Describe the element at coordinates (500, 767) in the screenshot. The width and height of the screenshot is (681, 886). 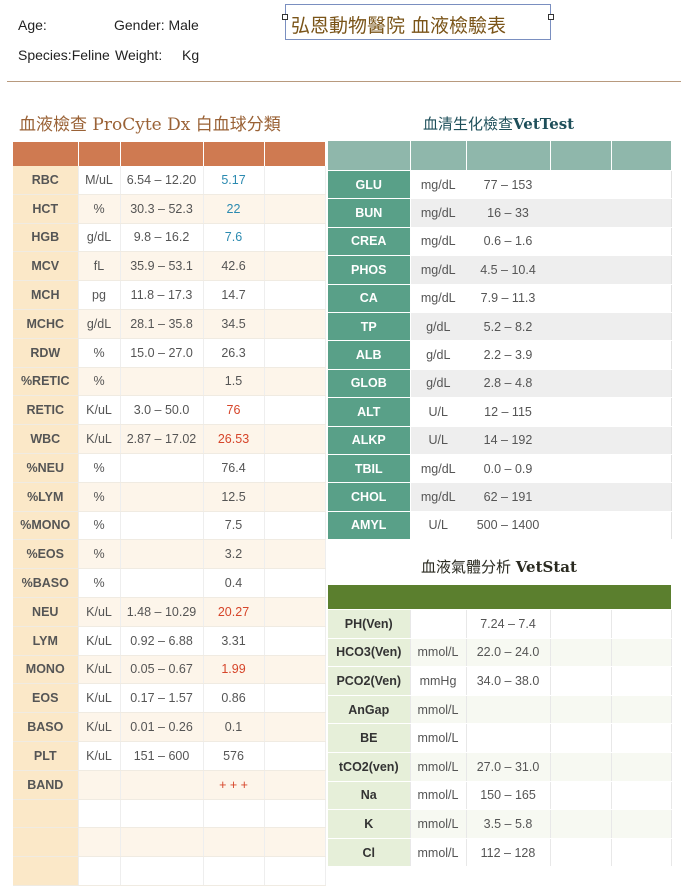
I see `table-row: tCO2(ven) mmol/L 27.0 – 31.0` at that location.